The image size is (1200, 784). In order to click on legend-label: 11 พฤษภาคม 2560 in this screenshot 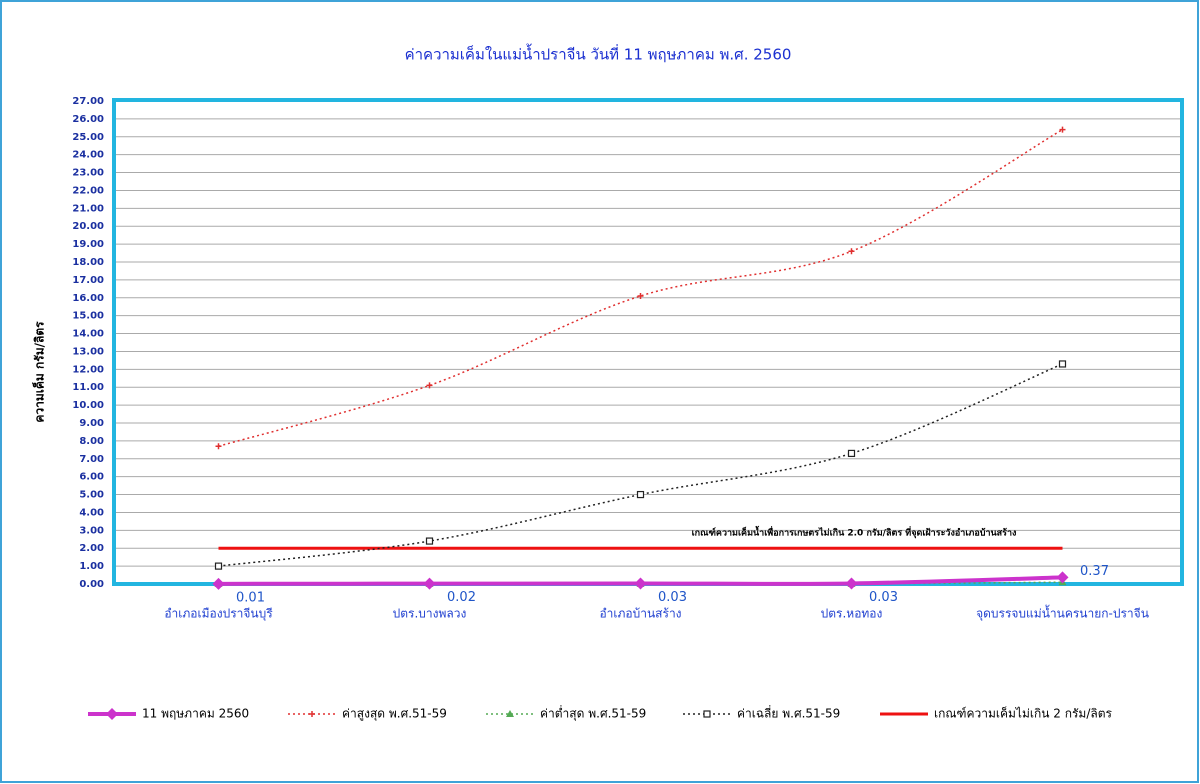, I will do `click(195, 714)`.